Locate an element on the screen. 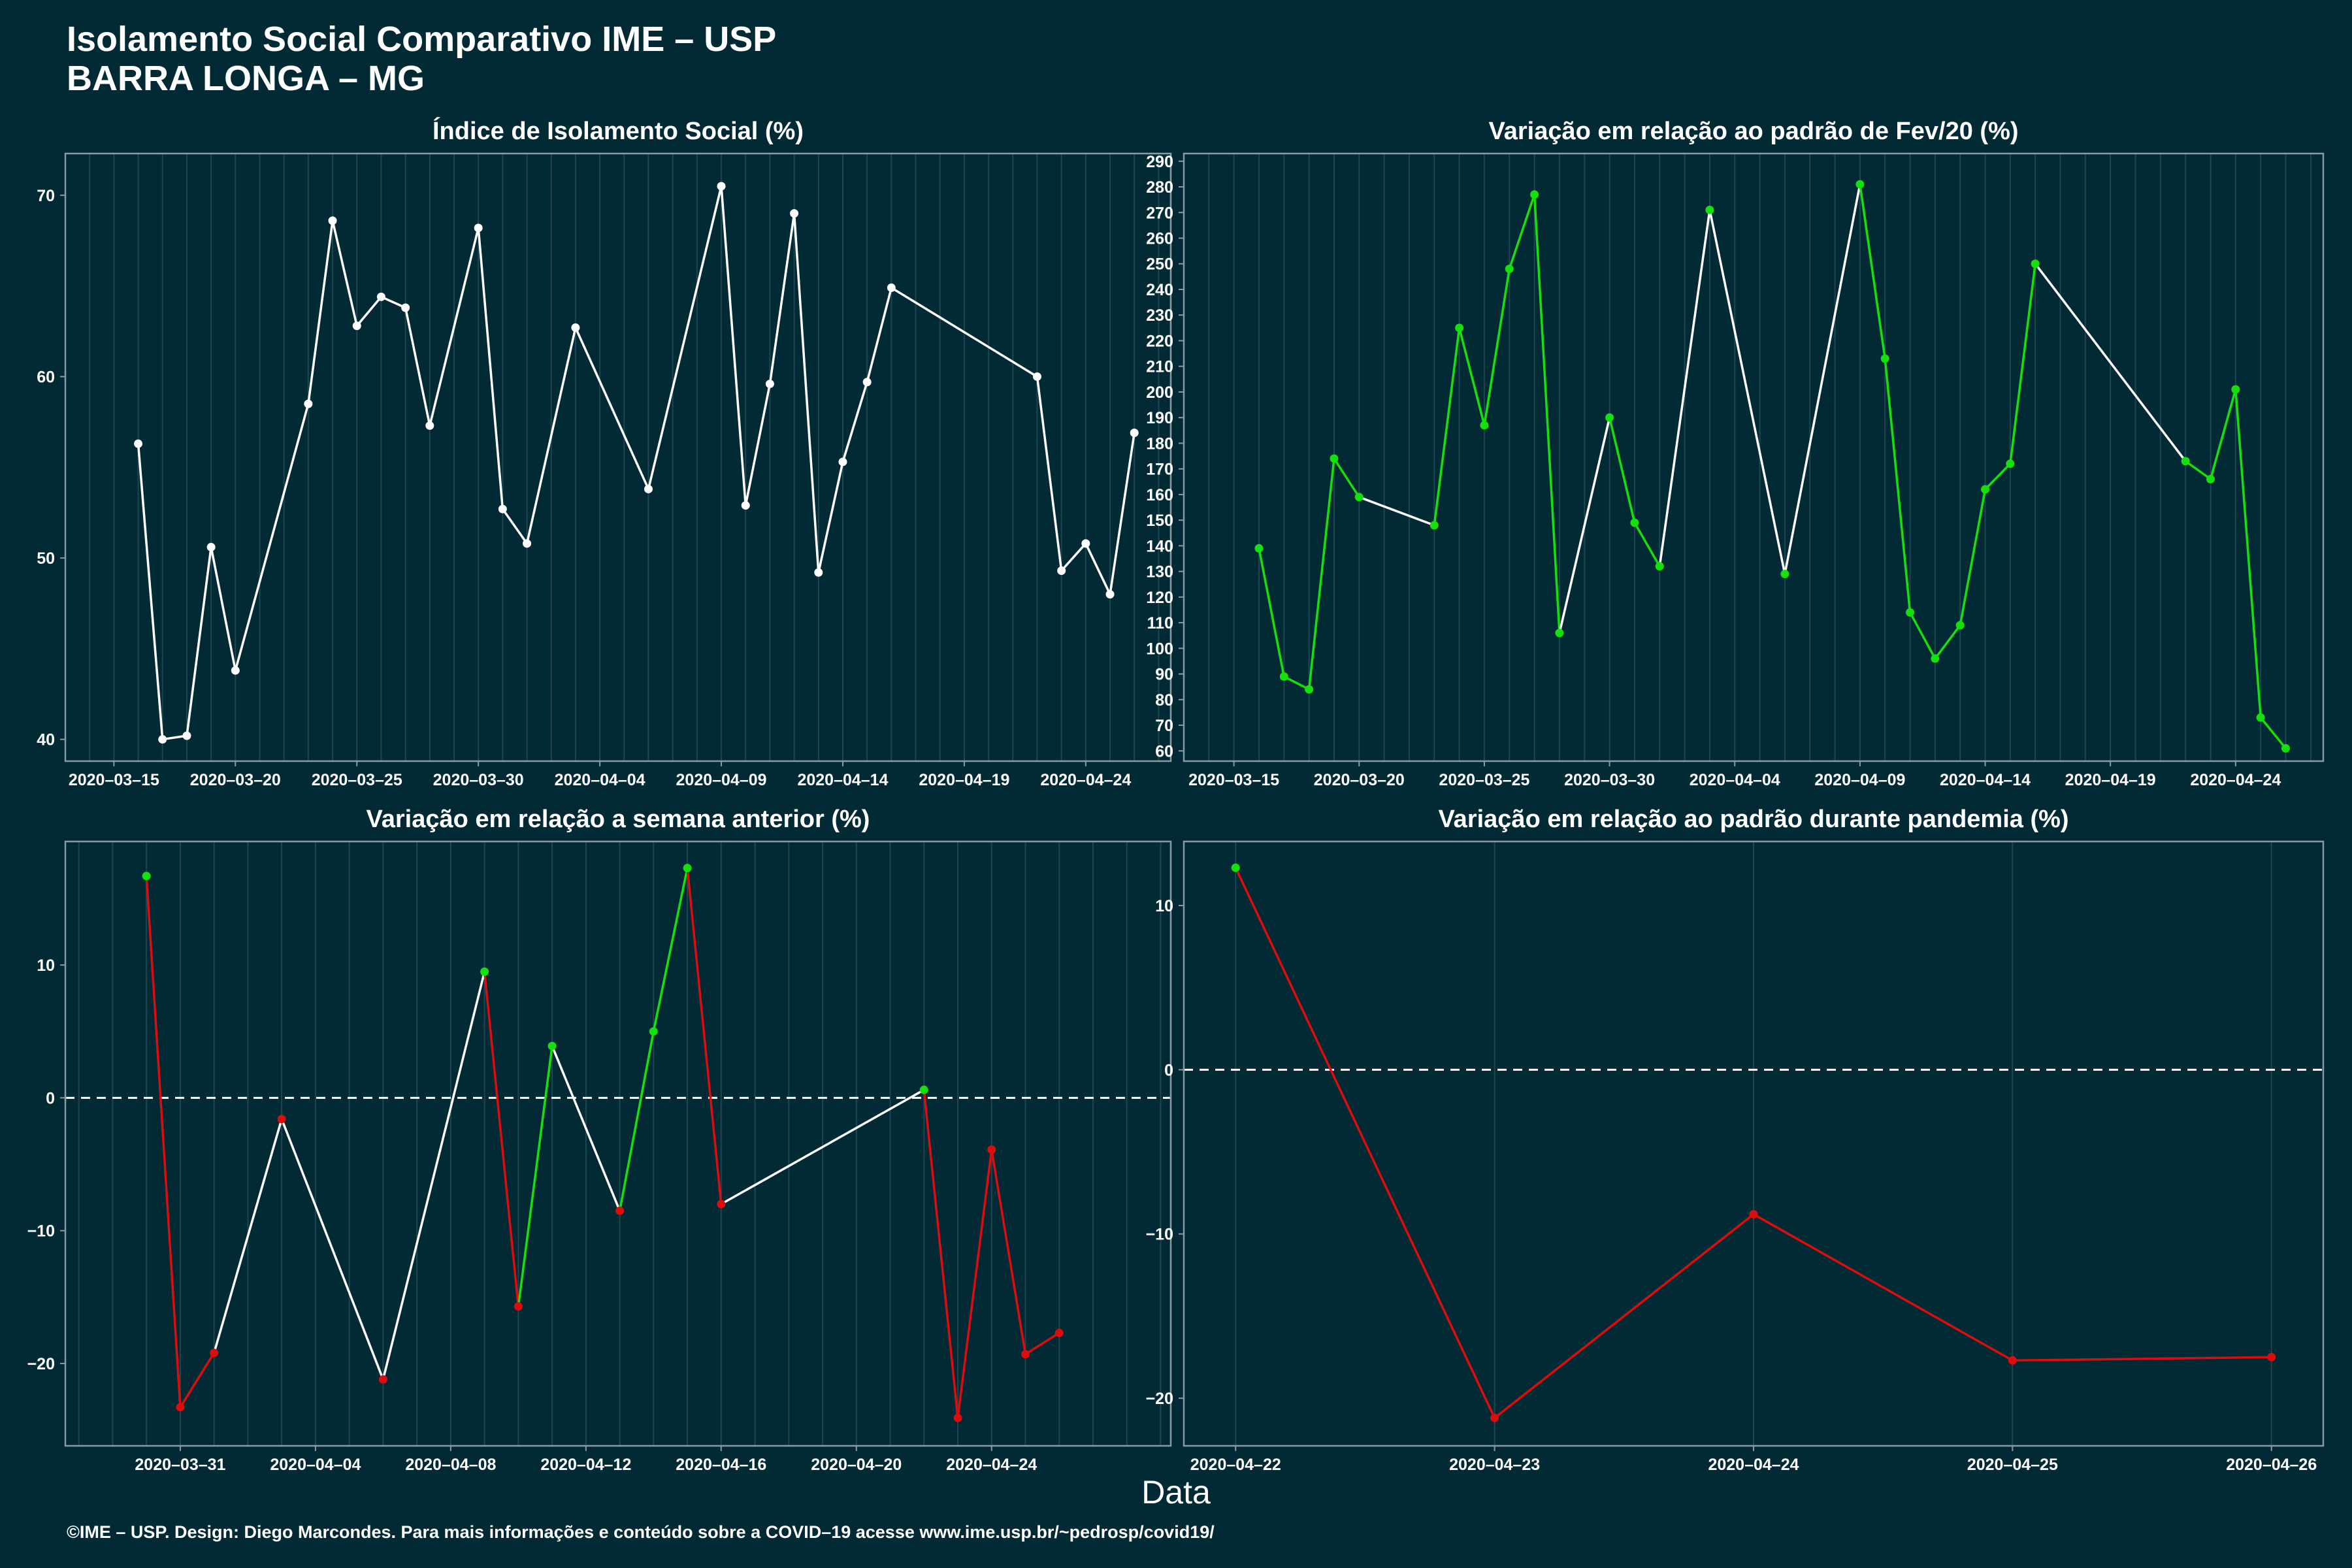 This screenshot has width=2352, height=1568. y-tick-label: 0 is located at coordinates (50, 1098).